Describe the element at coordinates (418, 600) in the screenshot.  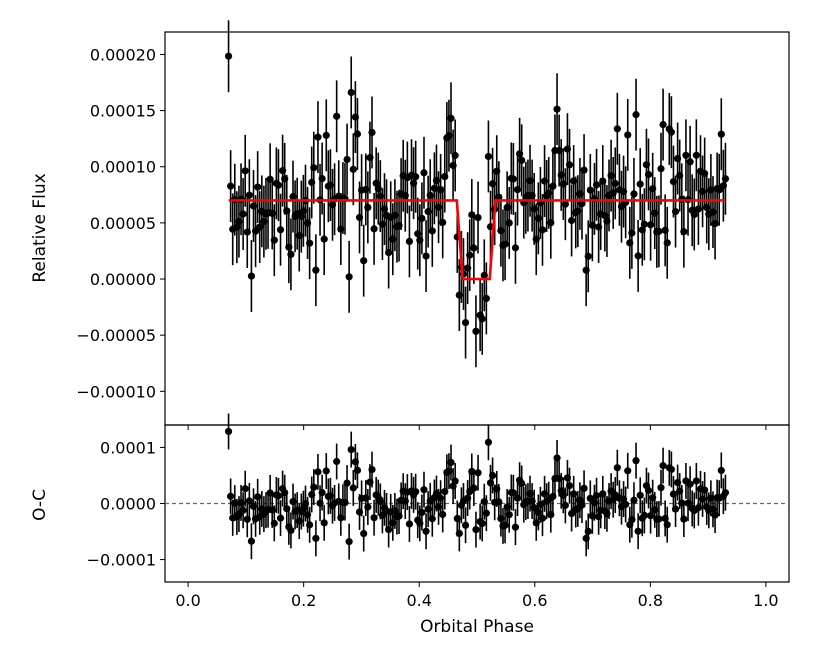
I see `x-tick-label: 0.4` at that location.